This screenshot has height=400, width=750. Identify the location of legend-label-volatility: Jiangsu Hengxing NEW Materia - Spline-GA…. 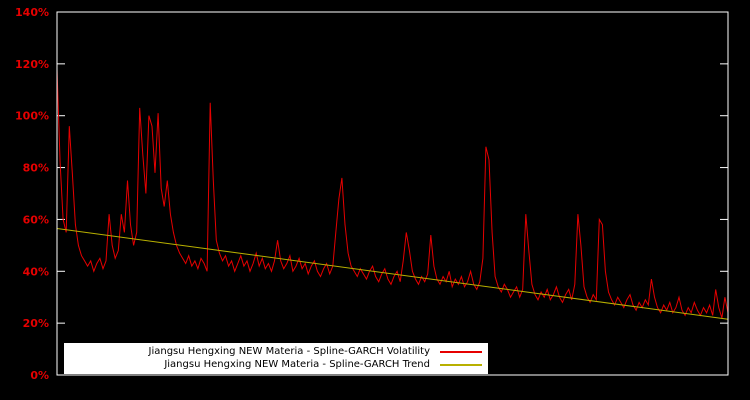
(289, 351).